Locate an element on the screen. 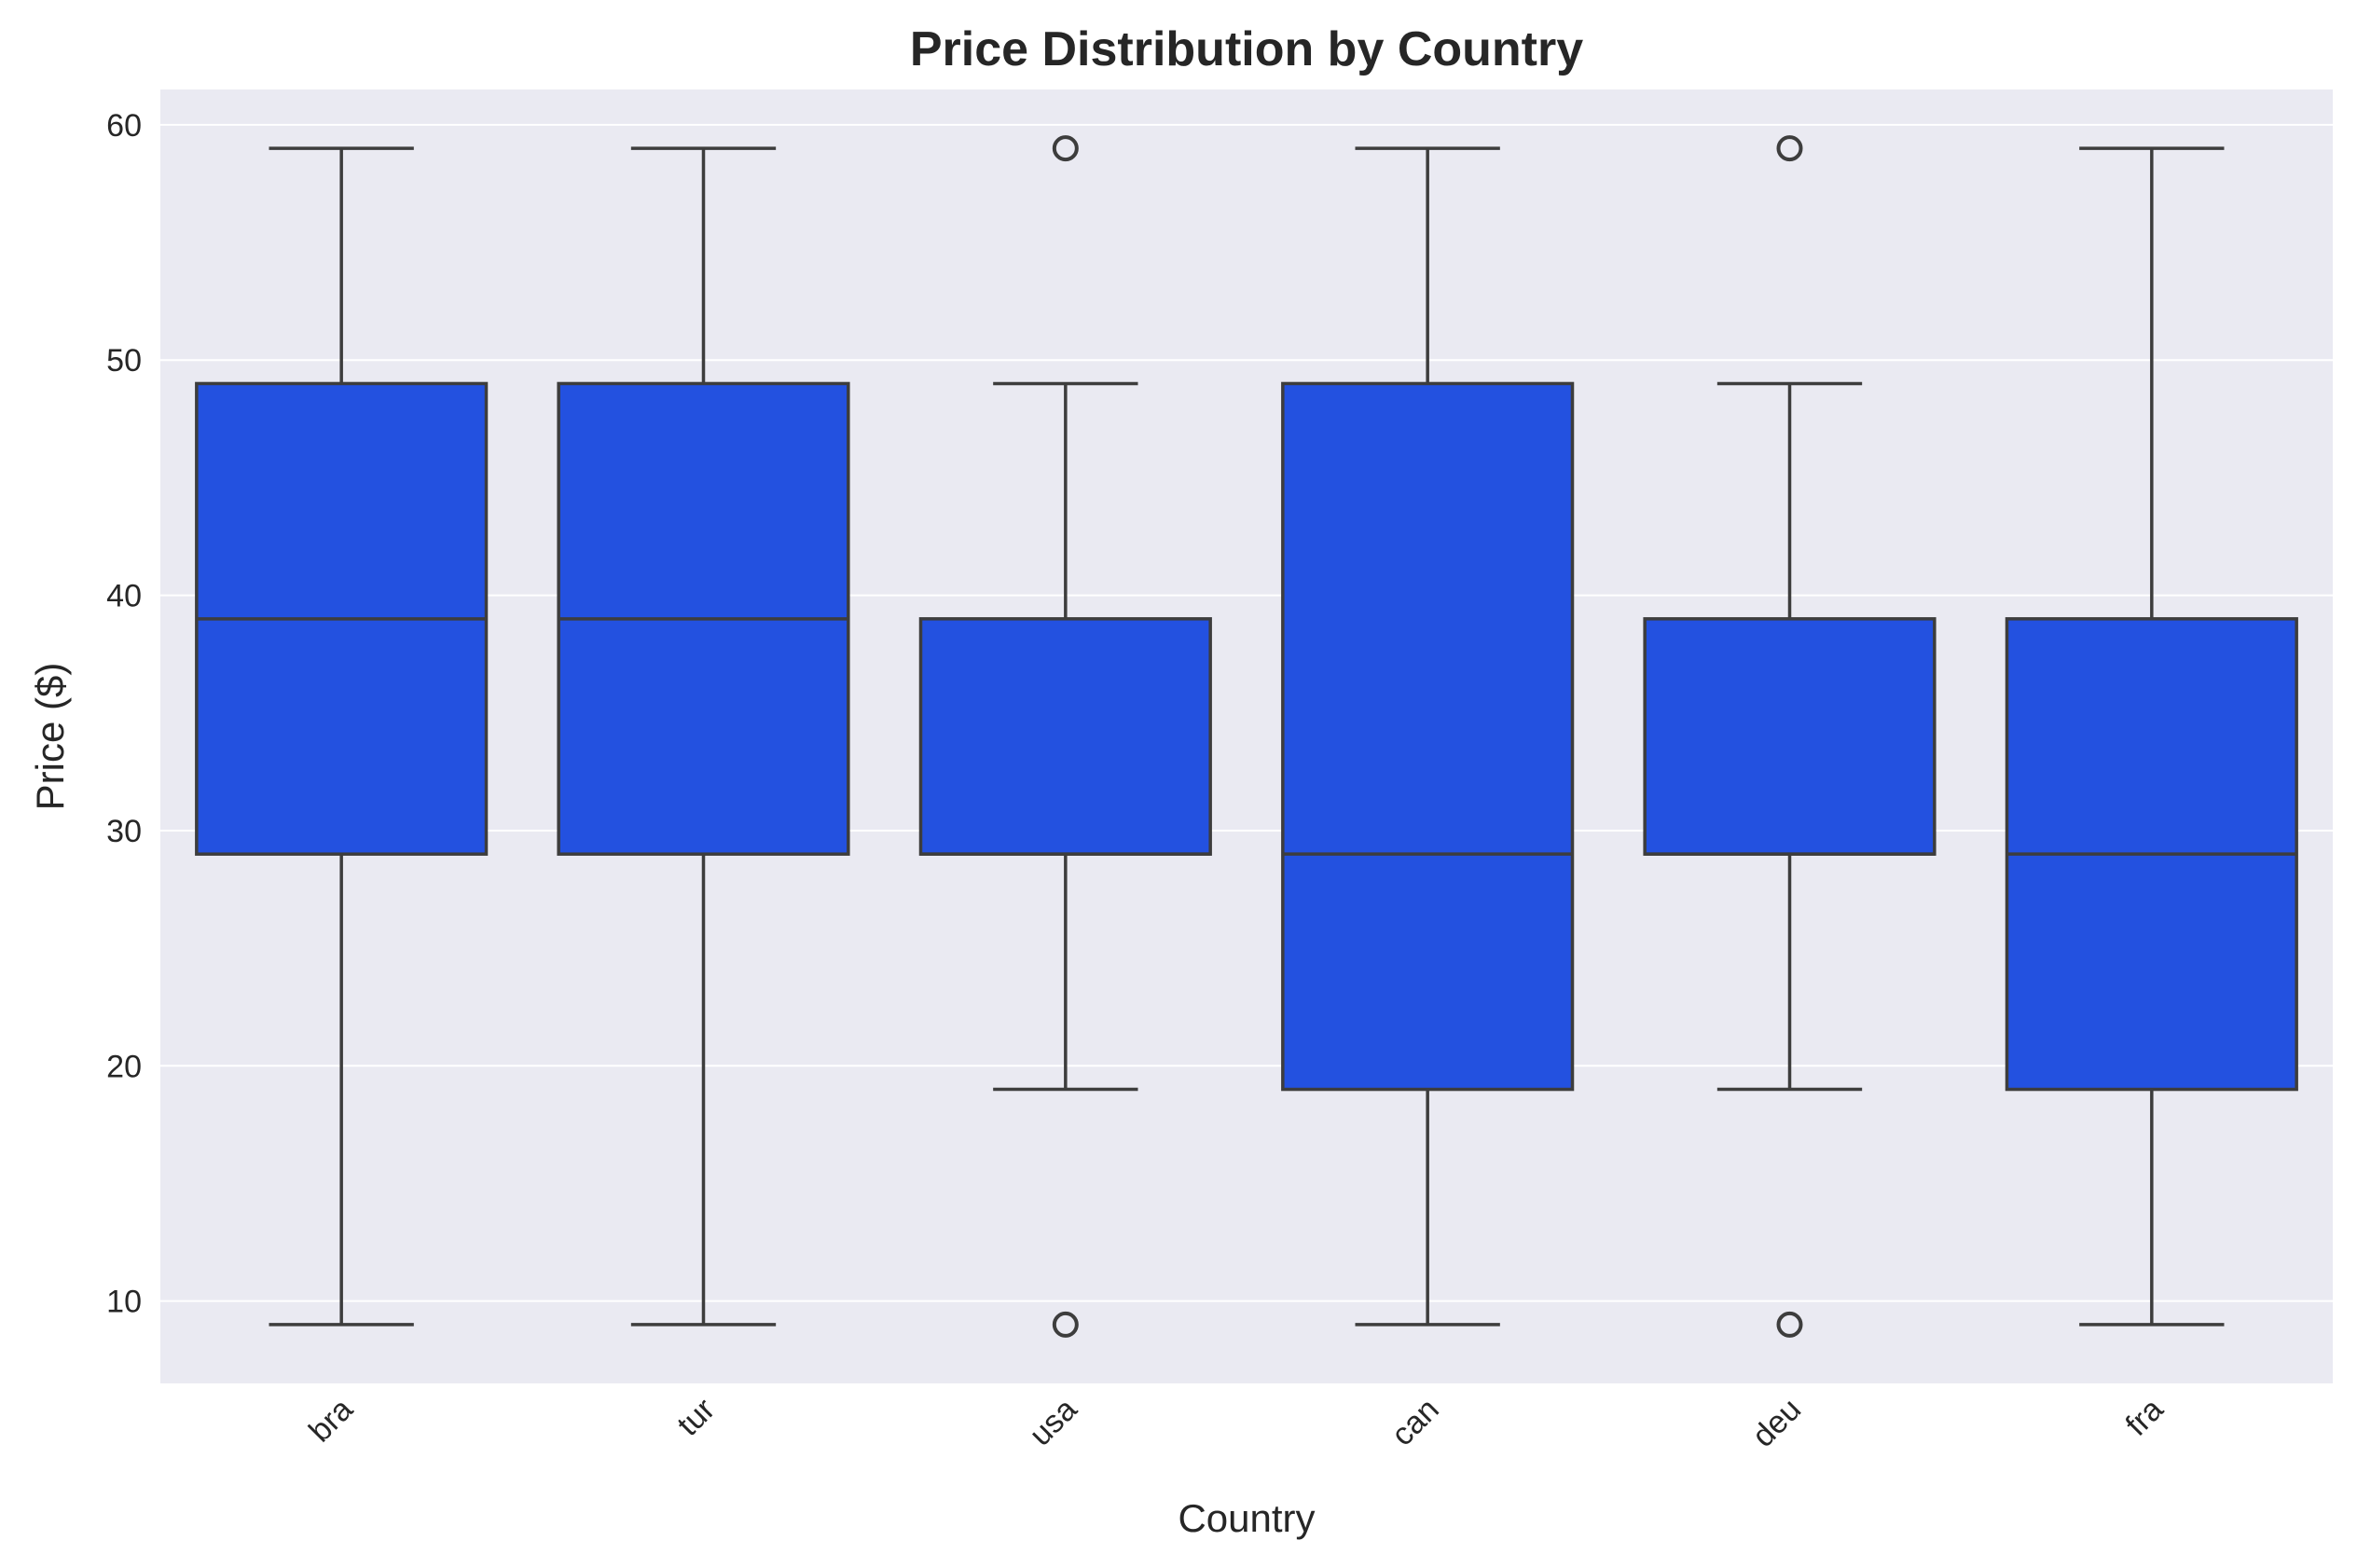  y-tick-label: 60 is located at coordinates (124, 126).